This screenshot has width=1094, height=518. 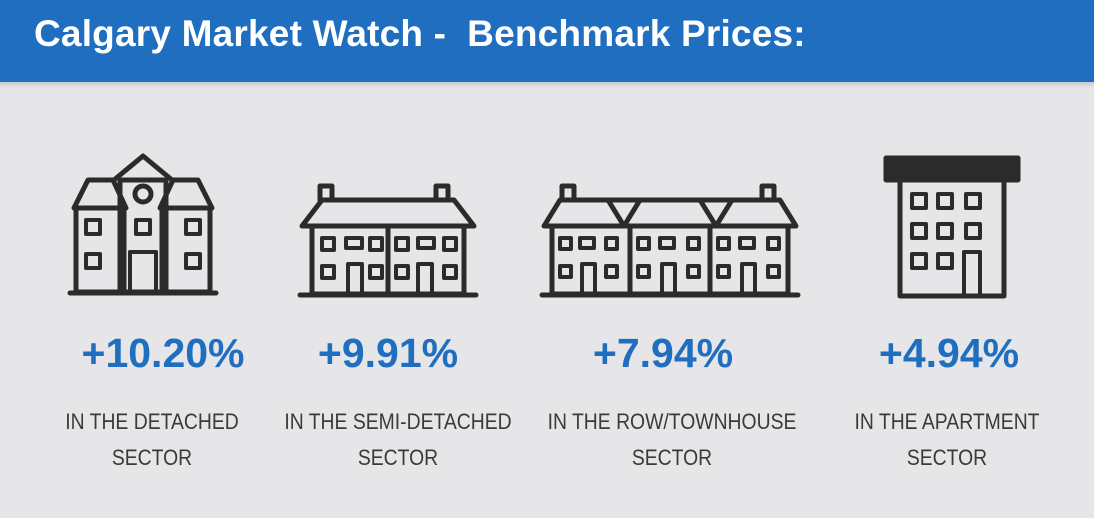 What do you see at coordinates (947, 457) in the screenshot?
I see `apartment-label-line2: SECTOR` at bounding box center [947, 457].